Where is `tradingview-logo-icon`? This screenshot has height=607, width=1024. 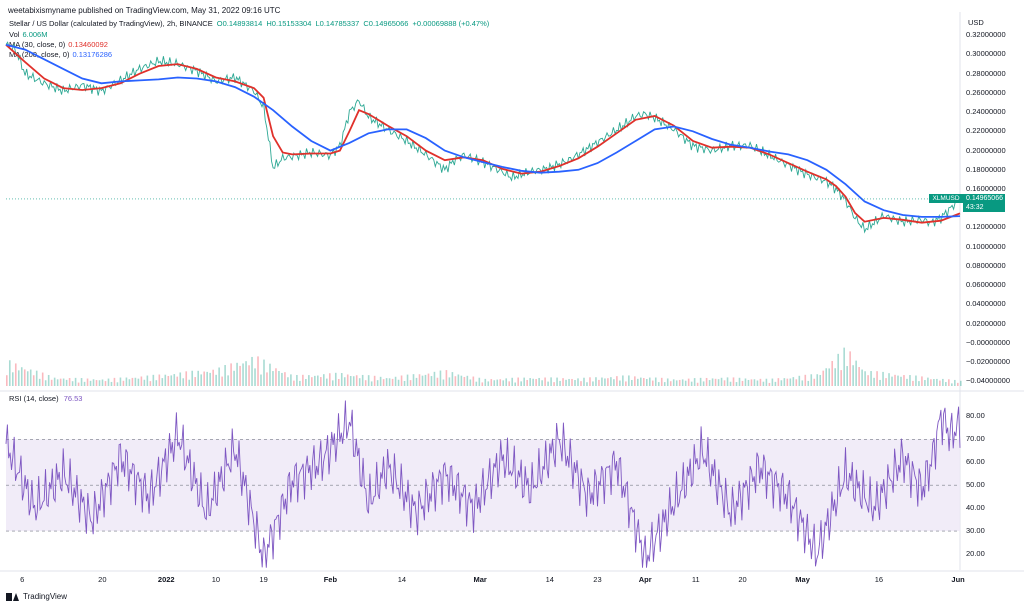 tradingview-logo-icon is located at coordinates (13, 596).